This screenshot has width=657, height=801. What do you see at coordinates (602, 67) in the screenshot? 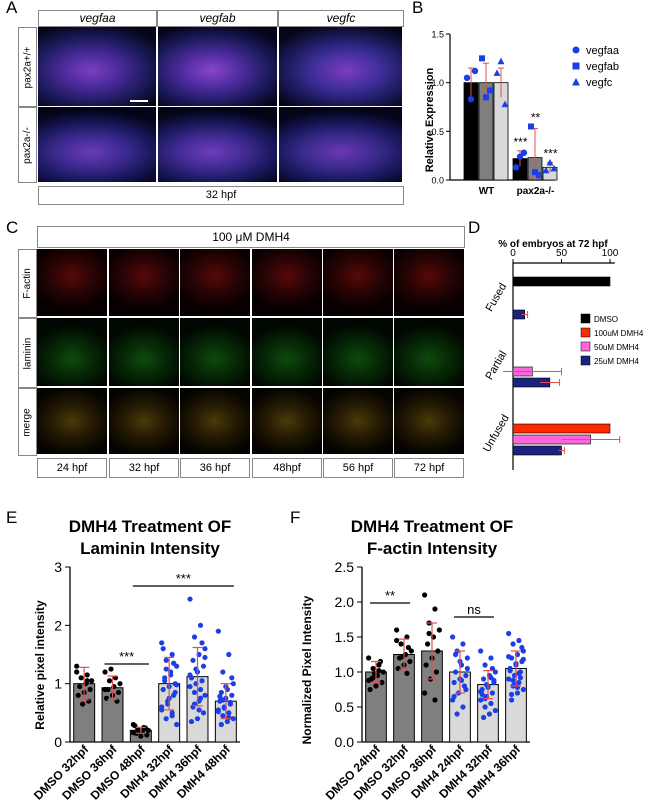
I see `legend-label-vegfab: vegfab` at bounding box center [602, 67].